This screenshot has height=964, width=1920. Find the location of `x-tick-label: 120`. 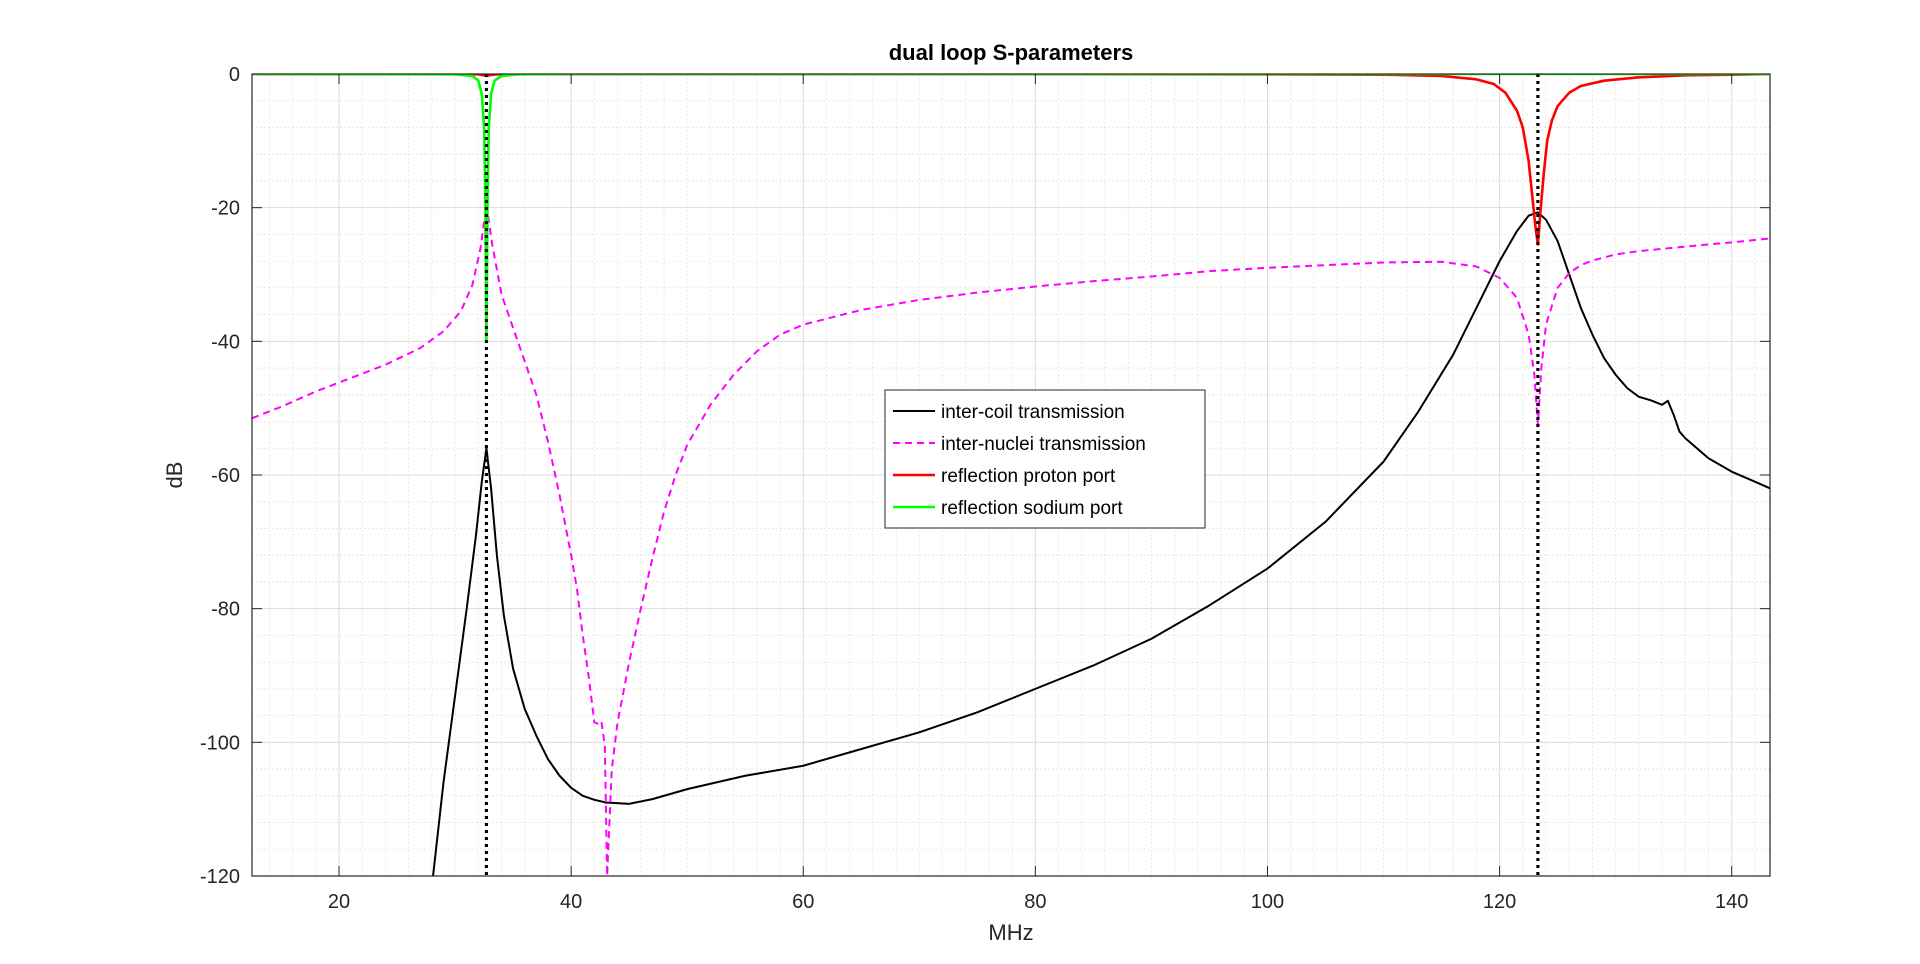

x-tick-label: 120 is located at coordinates (1499, 902).